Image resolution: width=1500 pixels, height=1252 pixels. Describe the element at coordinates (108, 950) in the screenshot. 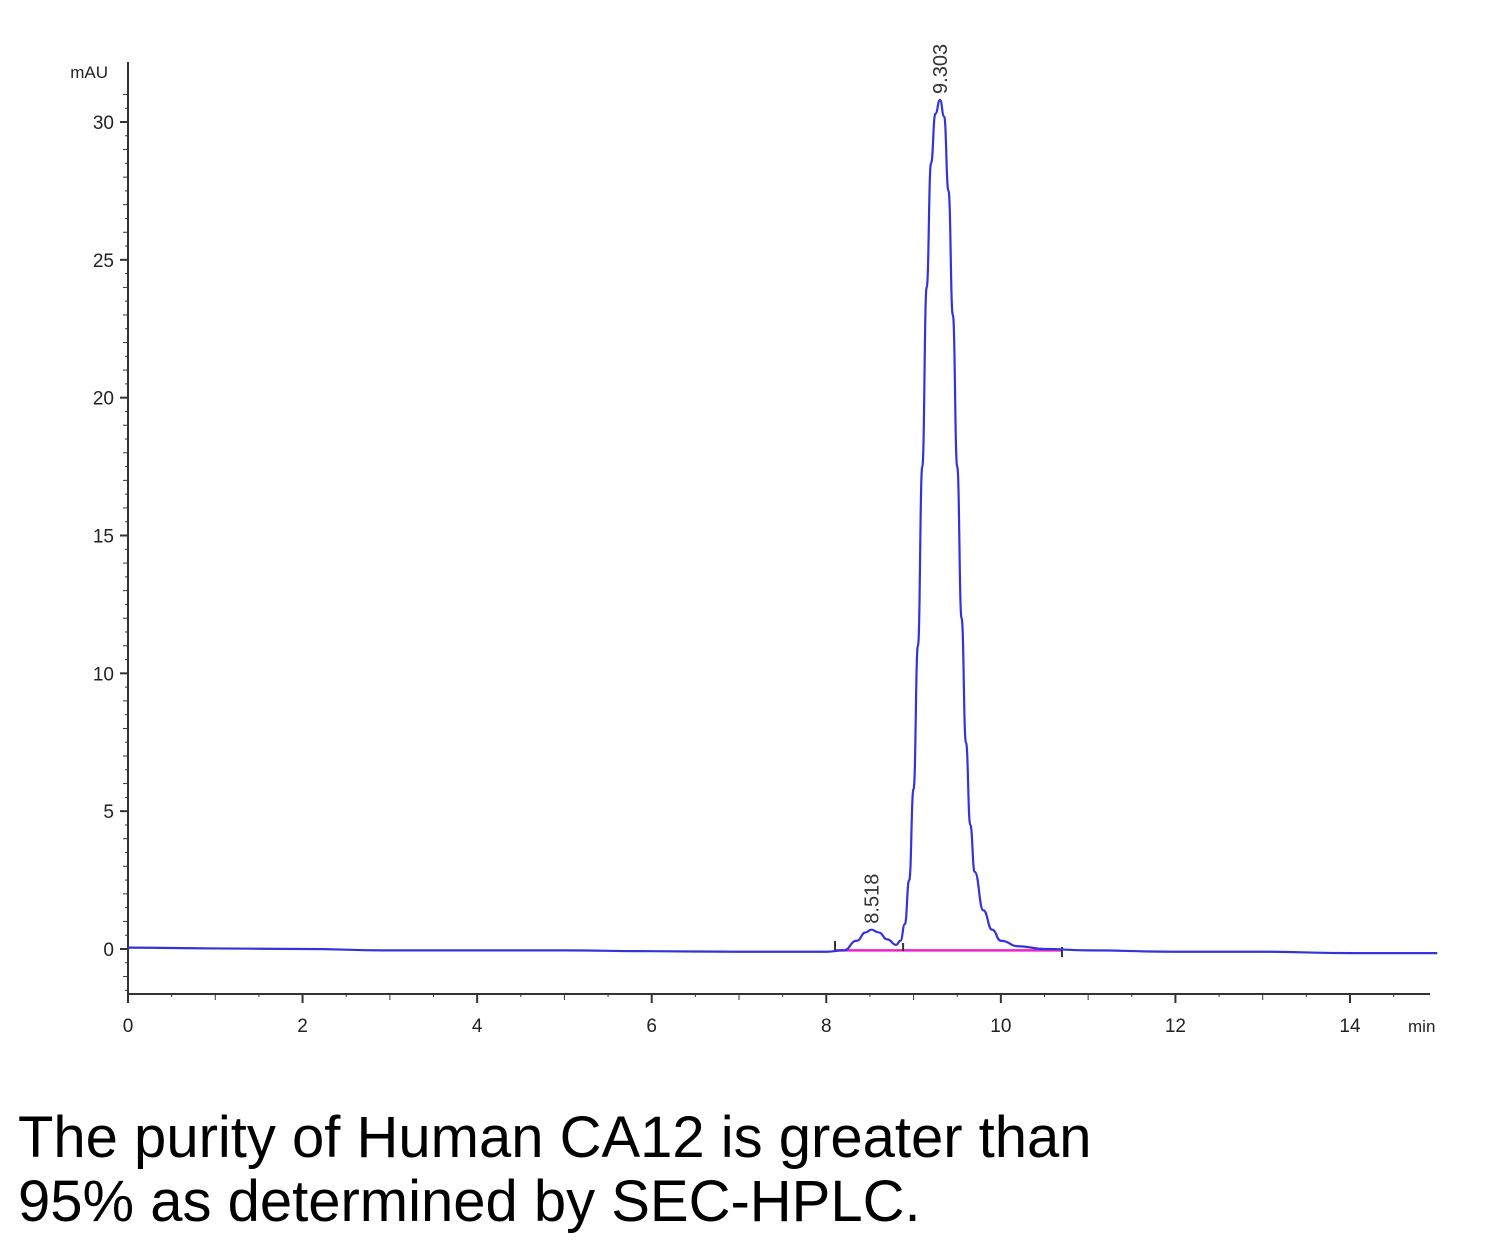

I see `y-tick-label: 0` at that location.